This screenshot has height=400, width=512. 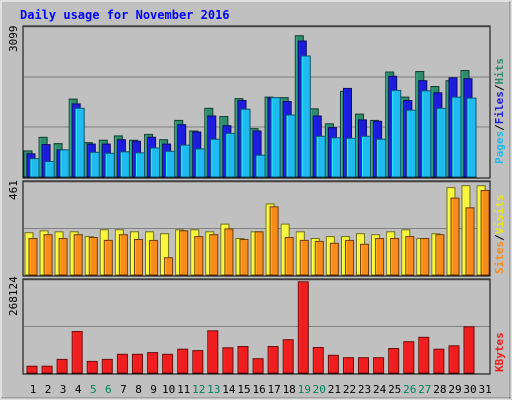 I want to click on legend-hits: Hits, so click(x=499, y=71).